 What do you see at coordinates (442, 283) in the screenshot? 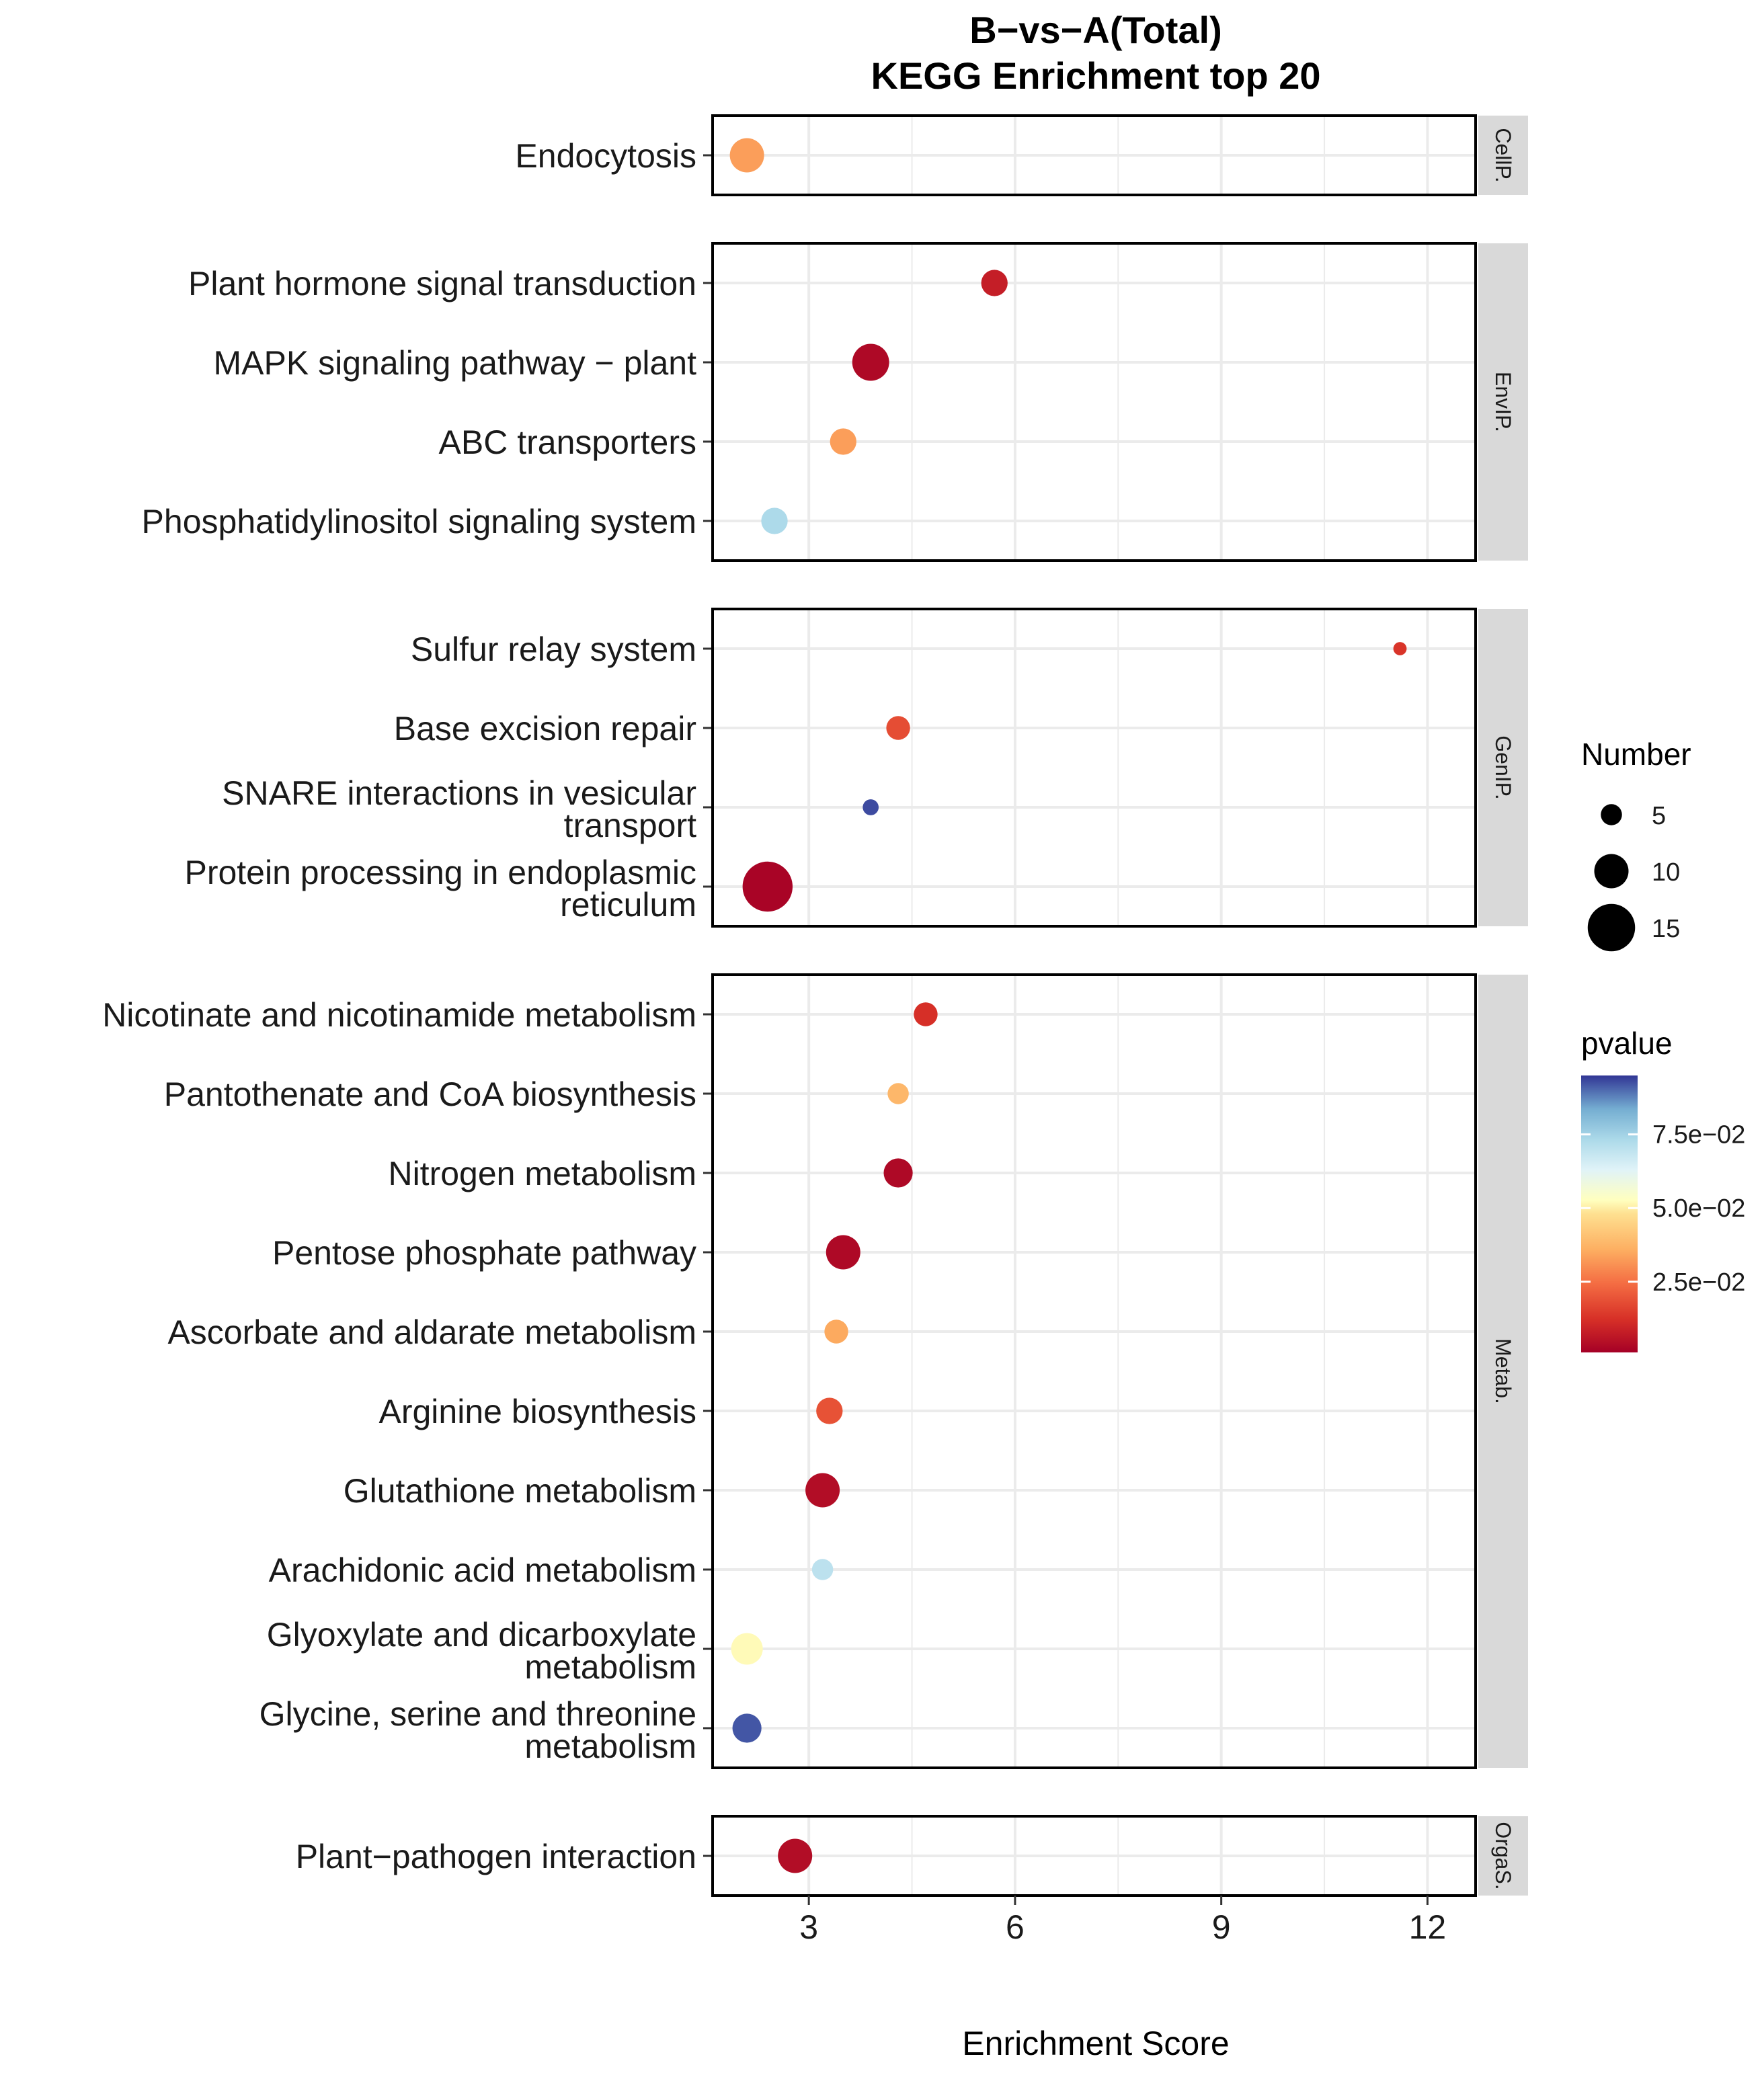
I see `term-label: Plant hormone signal transduction` at bounding box center [442, 283].